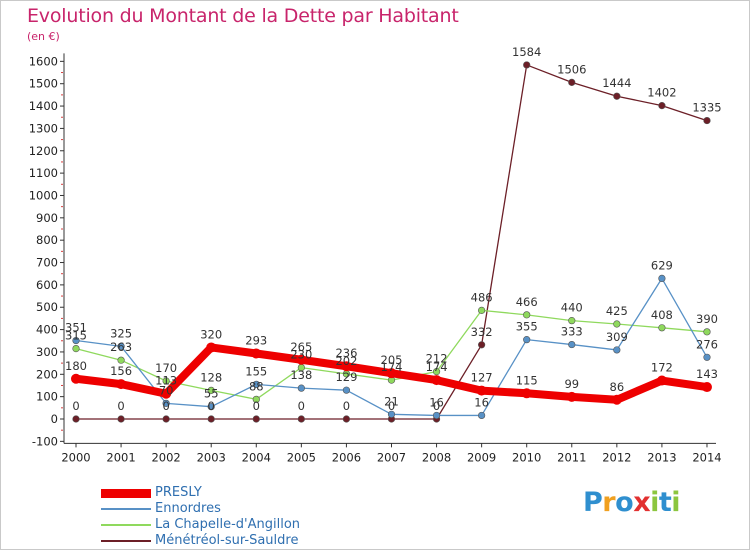 This screenshot has height=551, width=750. I want to click on data-label: 265, so click(301, 347).